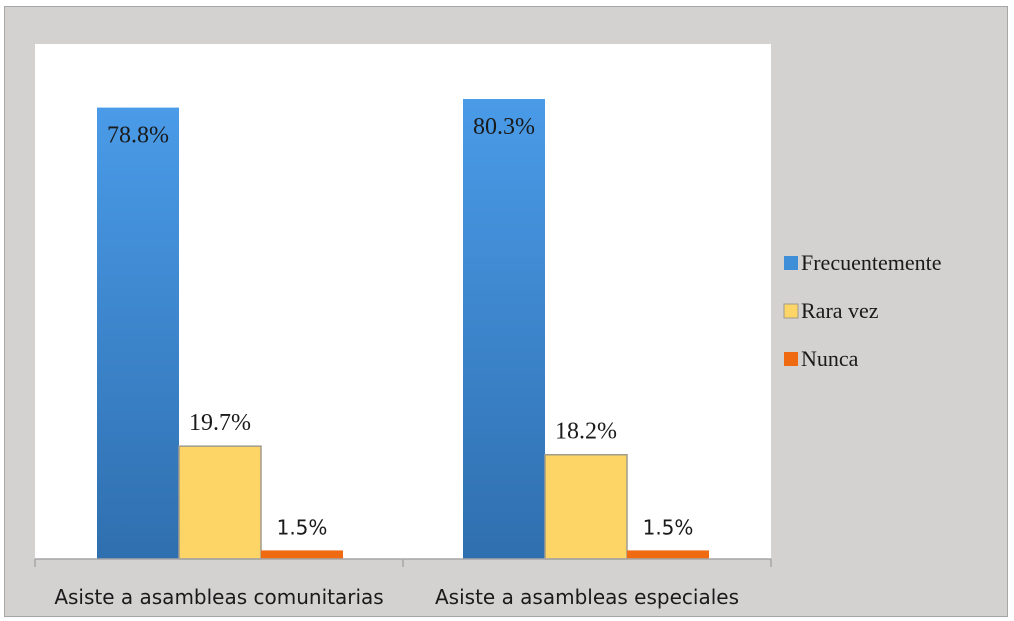  Describe the element at coordinates (587, 597) in the screenshot. I see `category-label: Asiste a asambleas especiales` at that location.